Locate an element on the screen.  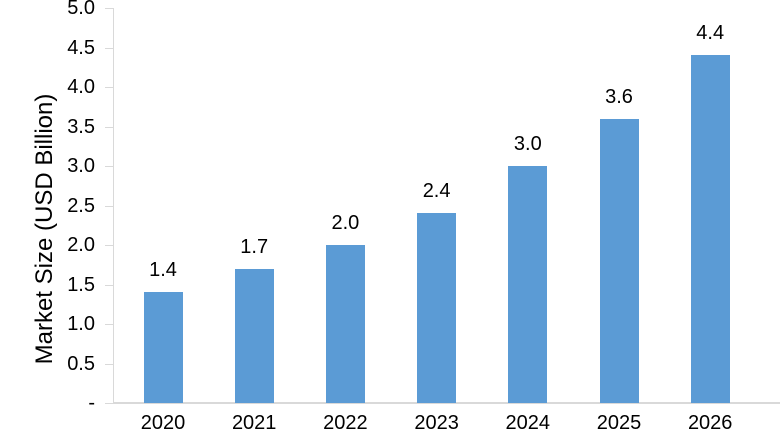
y-tick-label: 1.0 is located at coordinates (81, 324).